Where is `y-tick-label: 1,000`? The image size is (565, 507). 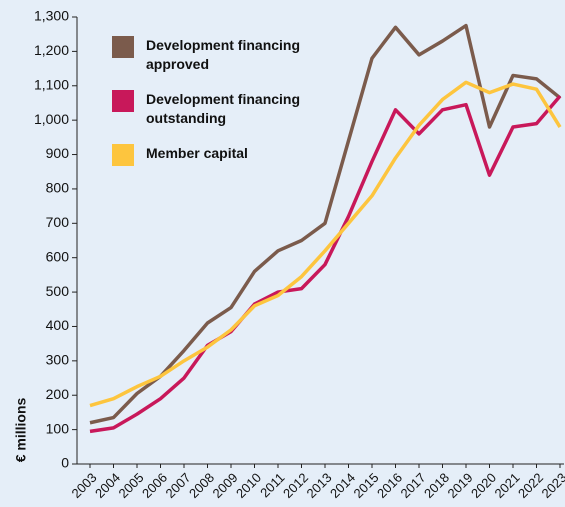 y-tick-label: 1,000 is located at coordinates (51, 119).